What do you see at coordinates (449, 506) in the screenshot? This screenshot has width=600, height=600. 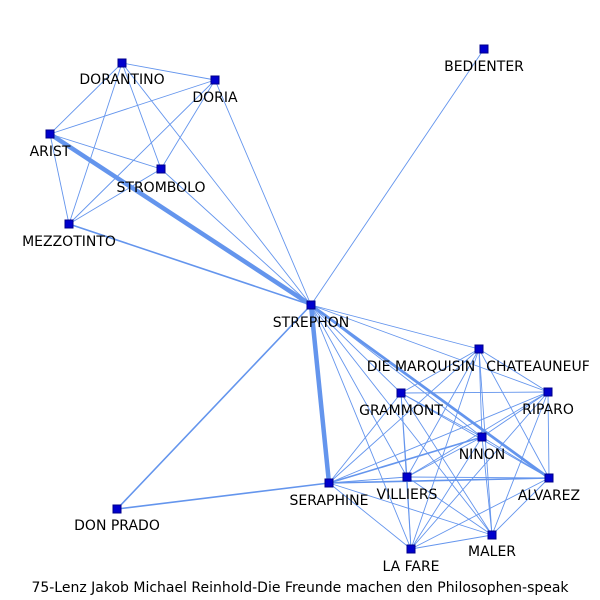 I see `edge-villiers-maler` at bounding box center [449, 506].